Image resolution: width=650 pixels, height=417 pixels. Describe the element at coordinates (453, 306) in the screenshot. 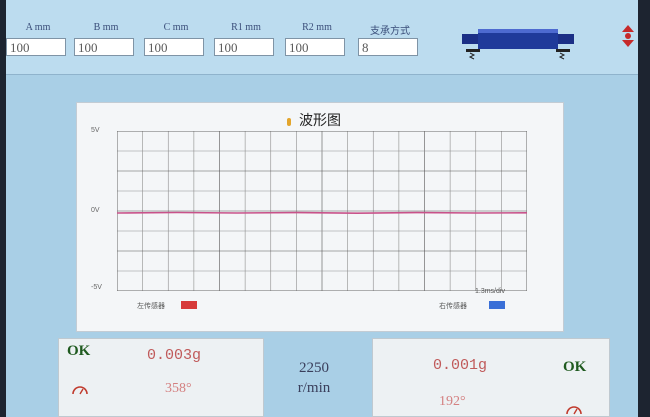

I see `right-sensor-label: 右传感器` at that location.